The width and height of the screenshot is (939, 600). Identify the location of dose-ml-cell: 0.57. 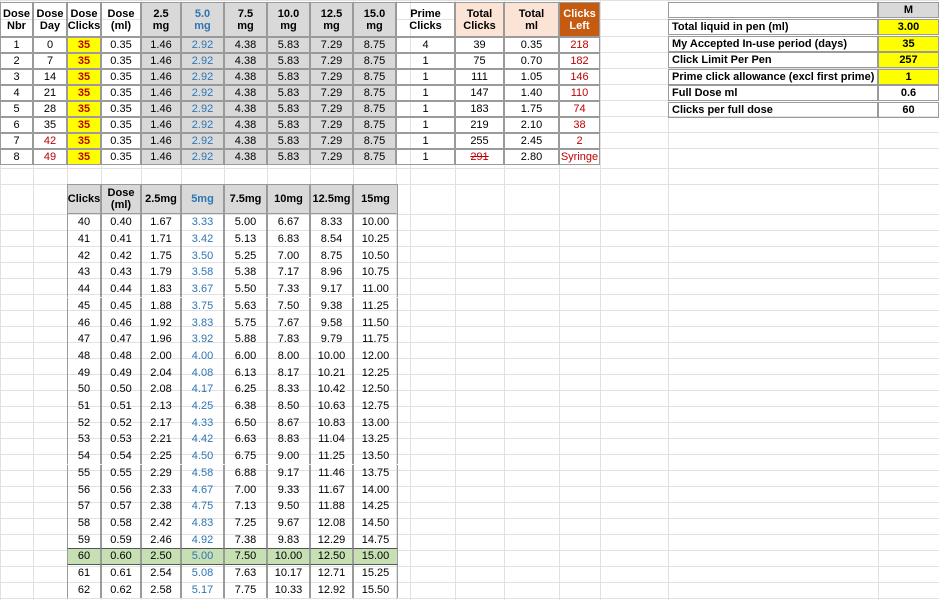
(121, 506).